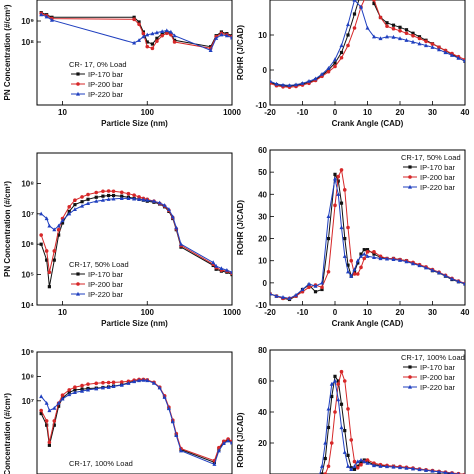 Image resolution: width=474 pixels, height=474 pixels. What do you see at coordinates (136, 241) in the screenshot?
I see `series-line-ip170` at bounding box center [136, 241].